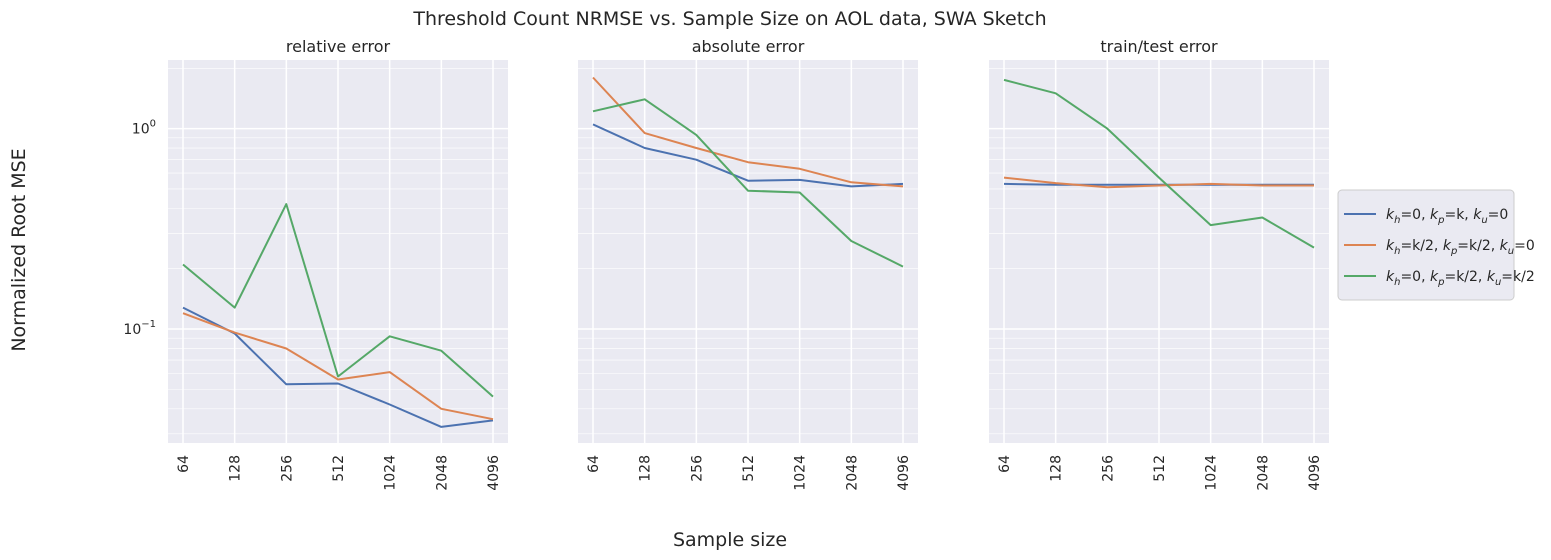  What do you see at coordinates (748, 46) in the screenshot?
I see `subplot-title: absolute error` at bounding box center [748, 46].